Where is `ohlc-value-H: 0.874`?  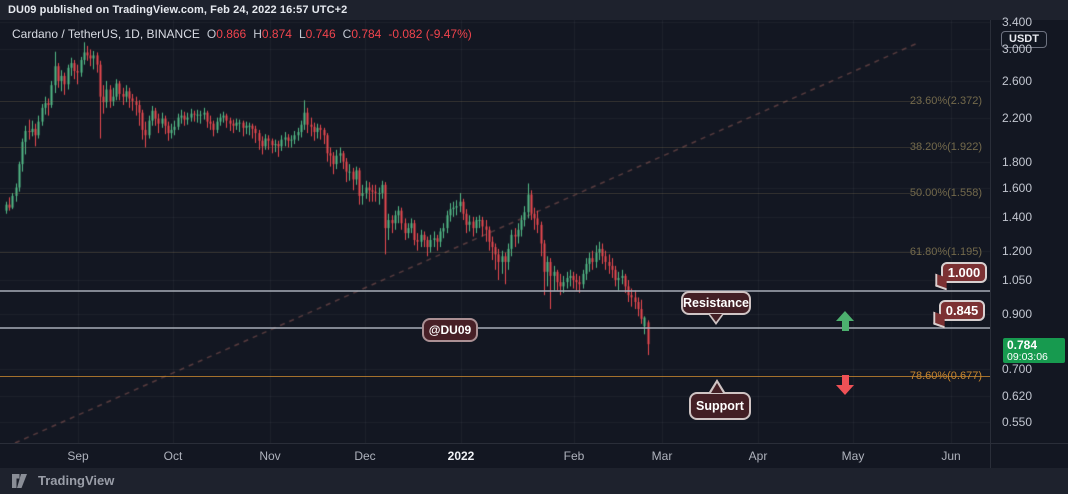 ohlc-value-H: 0.874 is located at coordinates (276, 34).